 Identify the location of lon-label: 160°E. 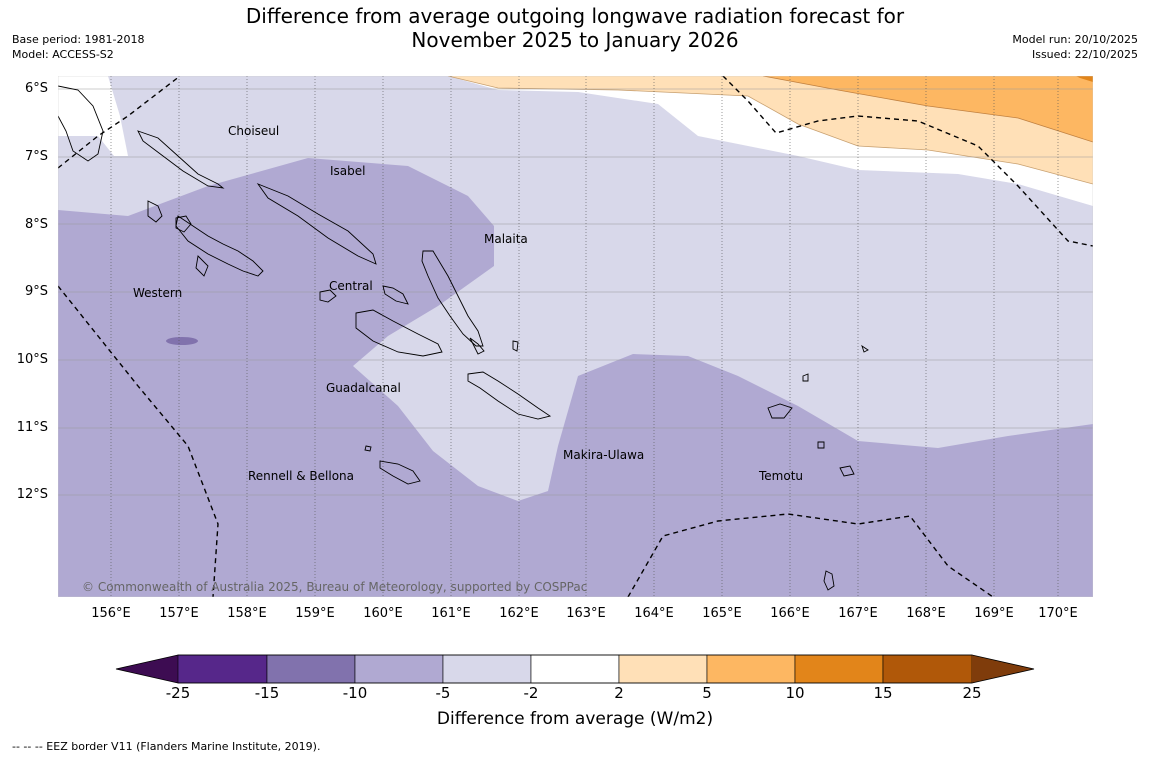
(383, 613).